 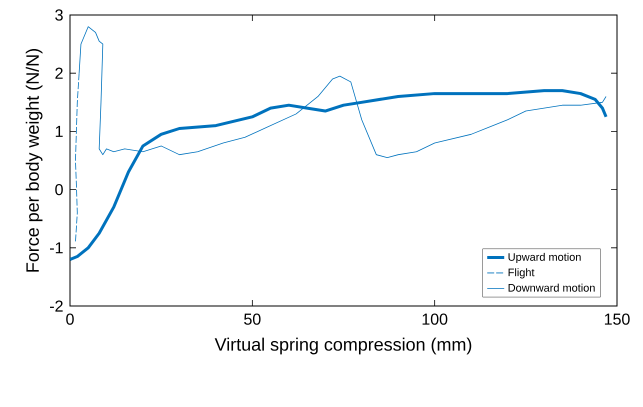 What do you see at coordinates (59, 131) in the screenshot?
I see `y-tick-label: 1` at bounding box center [59, 131].